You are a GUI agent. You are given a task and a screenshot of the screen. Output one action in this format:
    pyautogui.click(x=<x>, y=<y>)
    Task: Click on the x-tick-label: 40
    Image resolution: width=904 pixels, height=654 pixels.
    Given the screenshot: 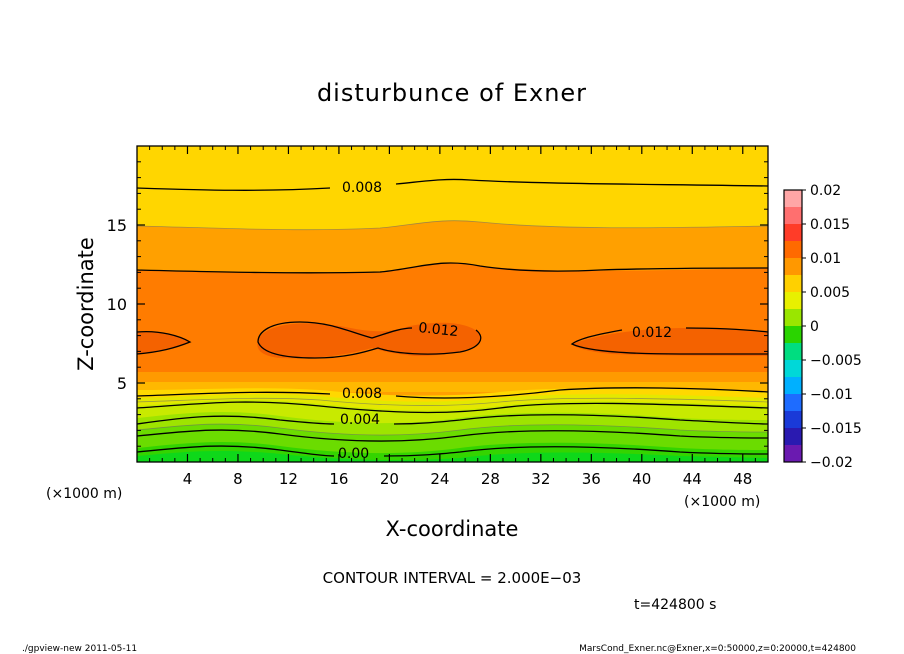 What is the action you would take?
    pyautogui.click(x=641, y=479)
    